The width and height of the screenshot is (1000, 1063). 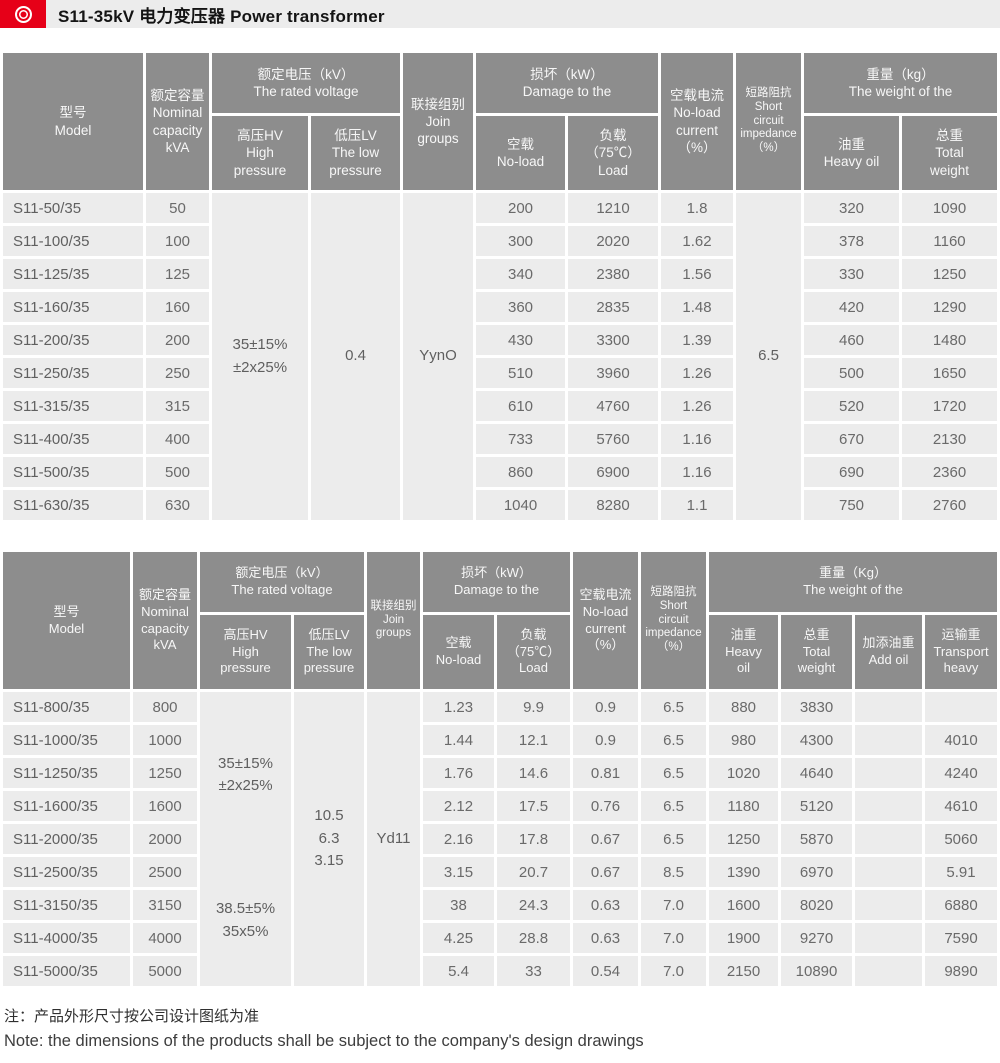 I want to click on total-weight-cell: 10890, so click(x=816, y=971).